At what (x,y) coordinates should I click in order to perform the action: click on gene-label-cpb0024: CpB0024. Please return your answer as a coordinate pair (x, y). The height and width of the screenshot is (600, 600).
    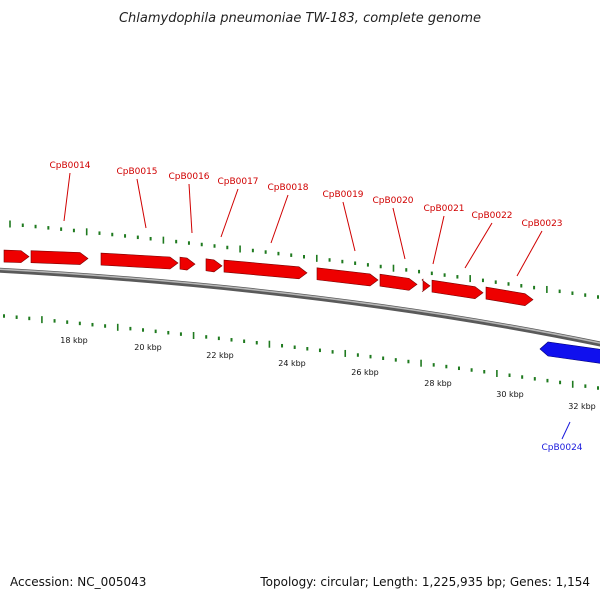
    Looking at the image, I should click on (561, 448).